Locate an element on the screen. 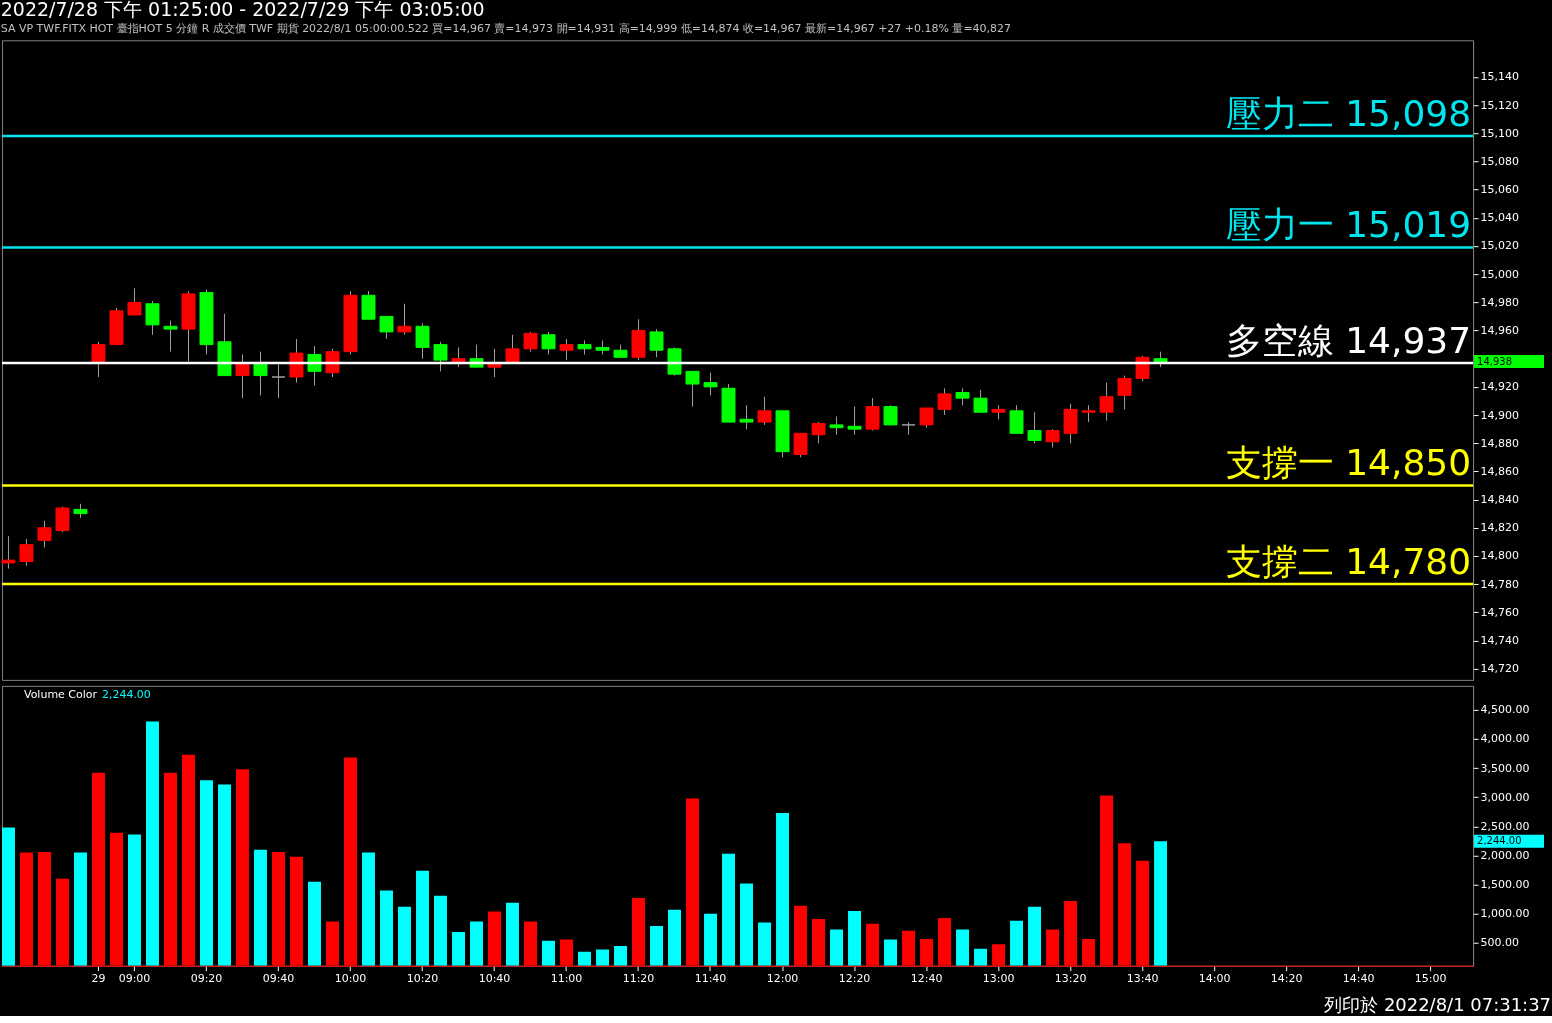 The image size is (1552, 1023). ref-line-label: 多空線 14,937 is located at coordinates (1348, 340).